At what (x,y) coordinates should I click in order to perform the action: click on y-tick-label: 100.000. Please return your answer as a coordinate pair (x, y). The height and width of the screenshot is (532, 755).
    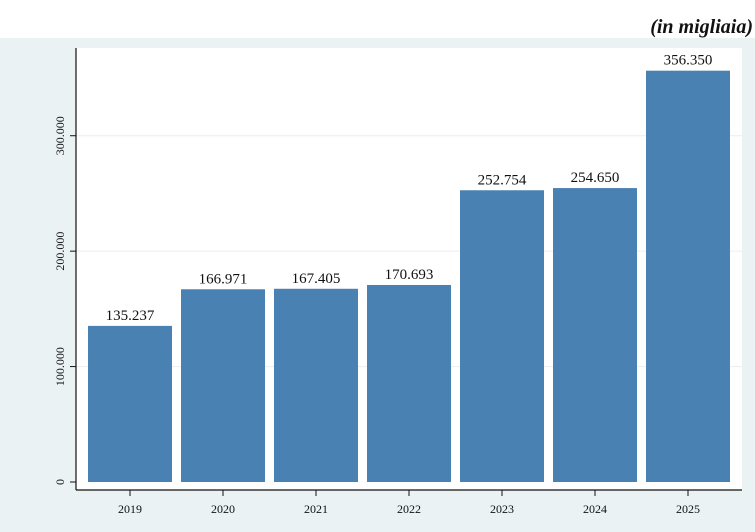
    Looking at the image, I should click on (60, 366).